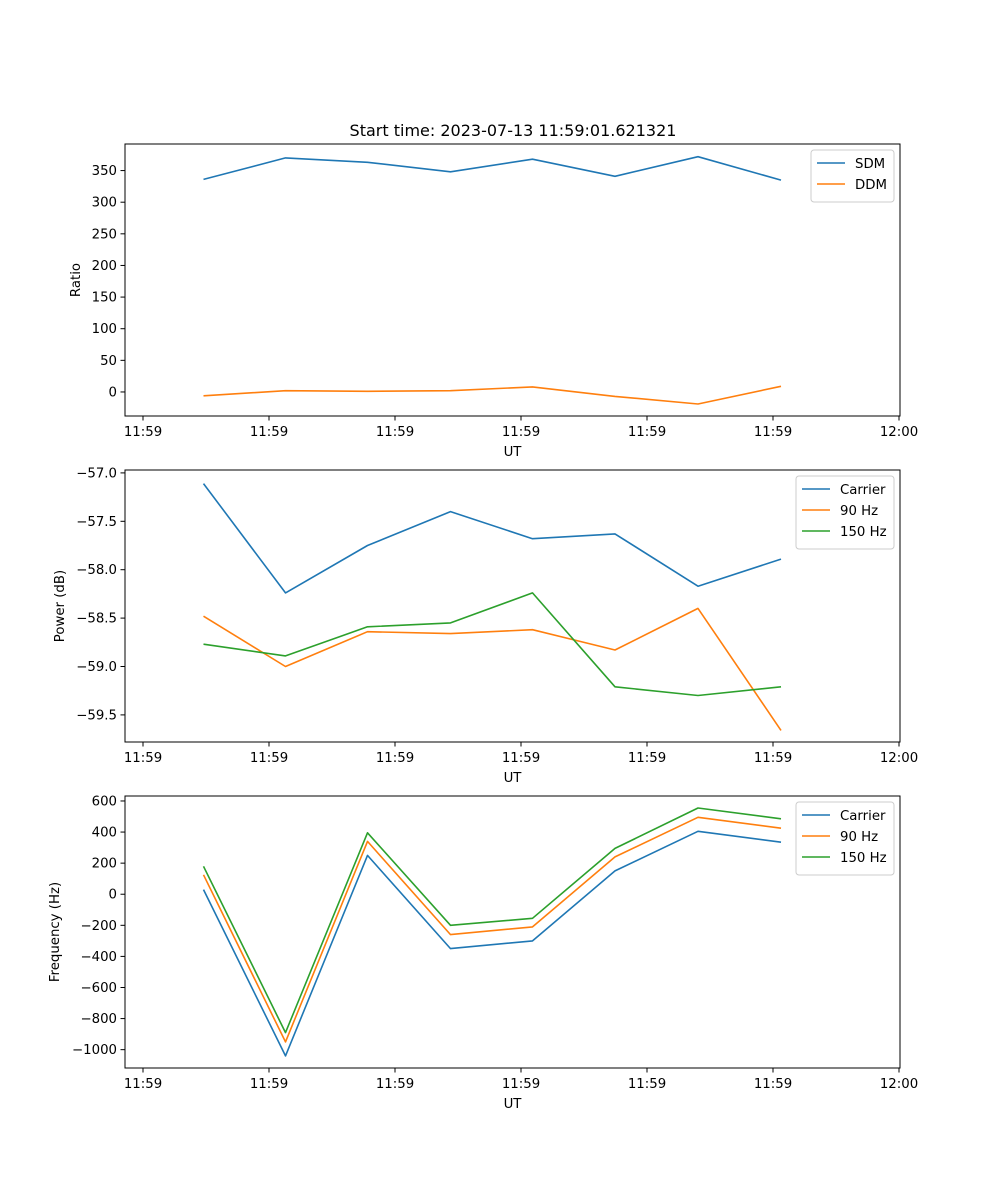 The width and height of the screenshot is (1000, 1200). What do you see at coordinates (98, 1019) in the screenshot?
I see `y-tick-label: −800` at bounding box center [98, 1019].